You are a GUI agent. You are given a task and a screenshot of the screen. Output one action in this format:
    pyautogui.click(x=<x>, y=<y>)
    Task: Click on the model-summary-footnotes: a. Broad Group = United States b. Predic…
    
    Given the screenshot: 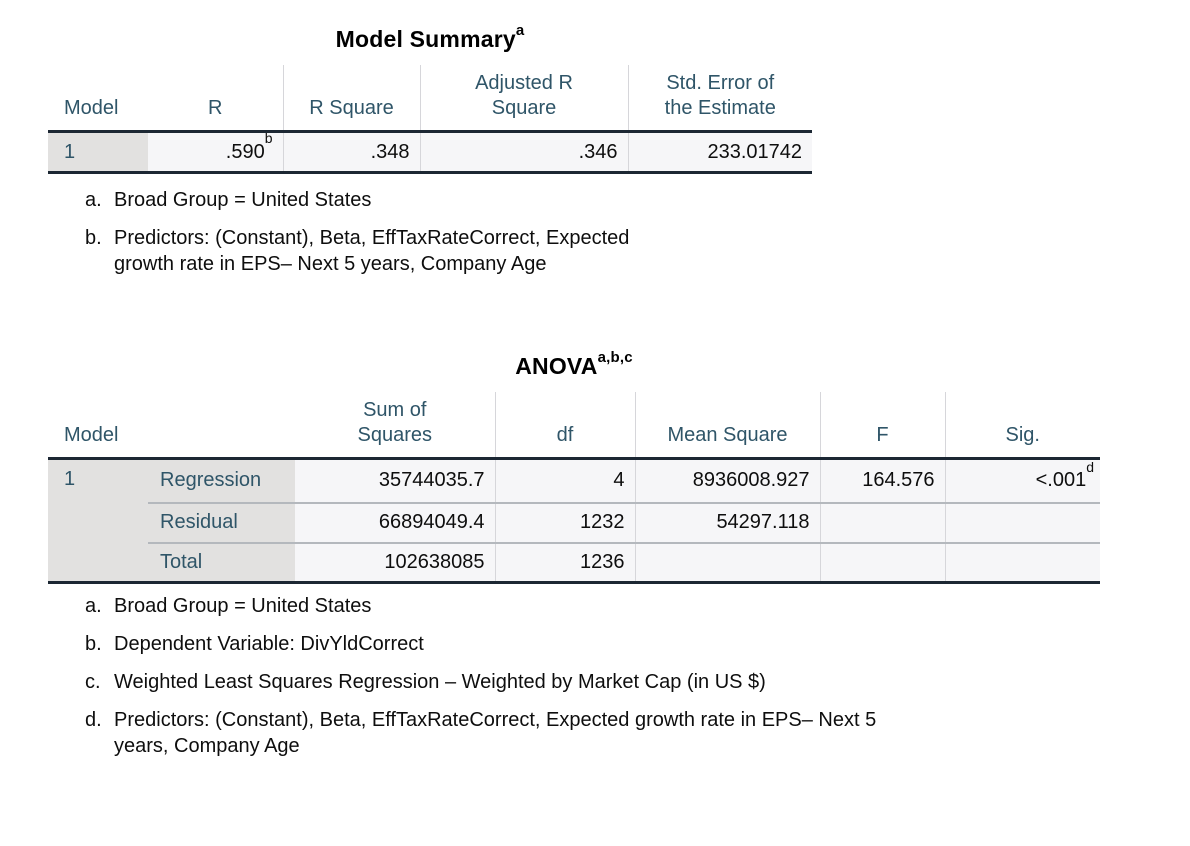 What is the action you would take?
    pyautogui.click(x=637, y=232)
    